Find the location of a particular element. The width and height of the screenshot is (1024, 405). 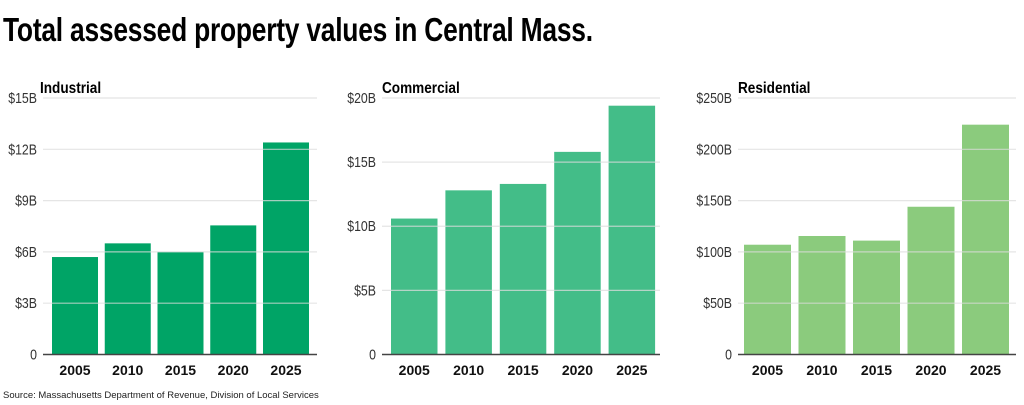

industrial-x-tick-label: 2020 is located at coordinates (233, 370).